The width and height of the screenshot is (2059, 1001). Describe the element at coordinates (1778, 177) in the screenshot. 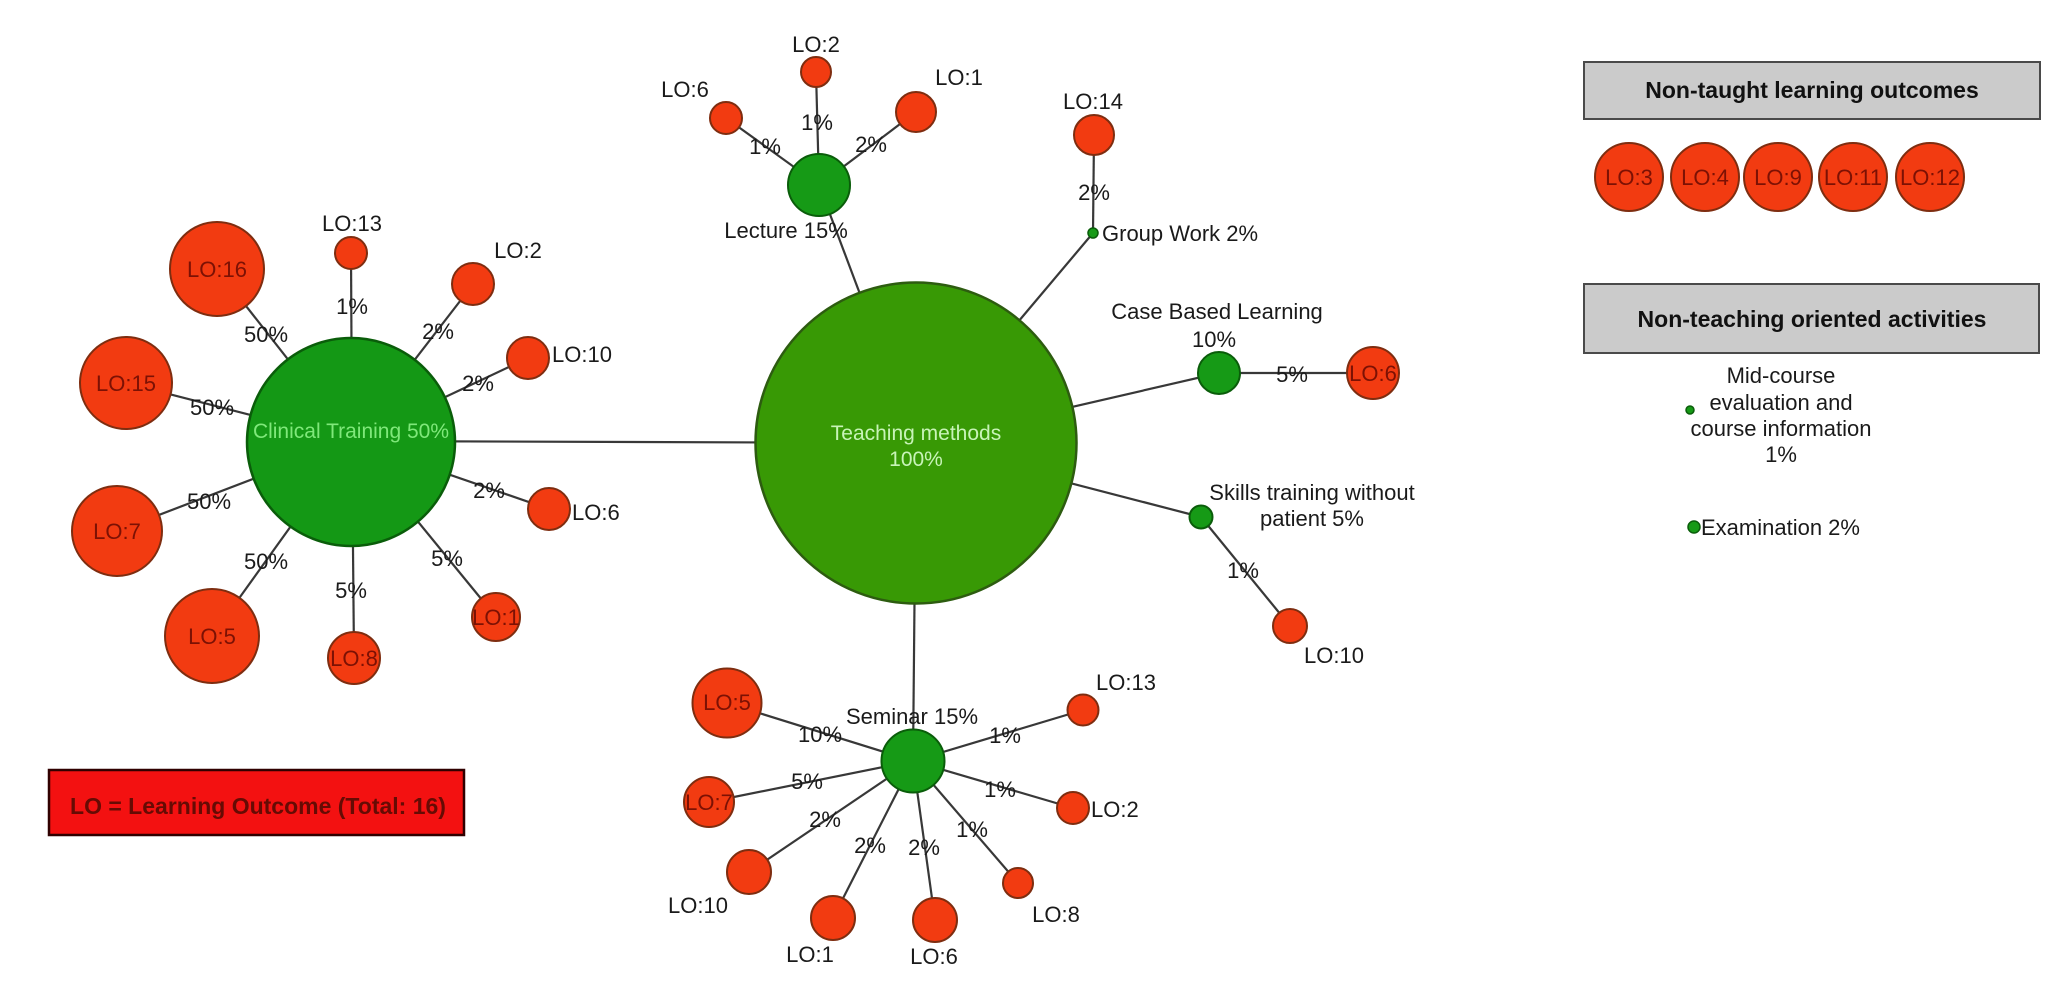

I see `svg-text: LO:9` at that location.